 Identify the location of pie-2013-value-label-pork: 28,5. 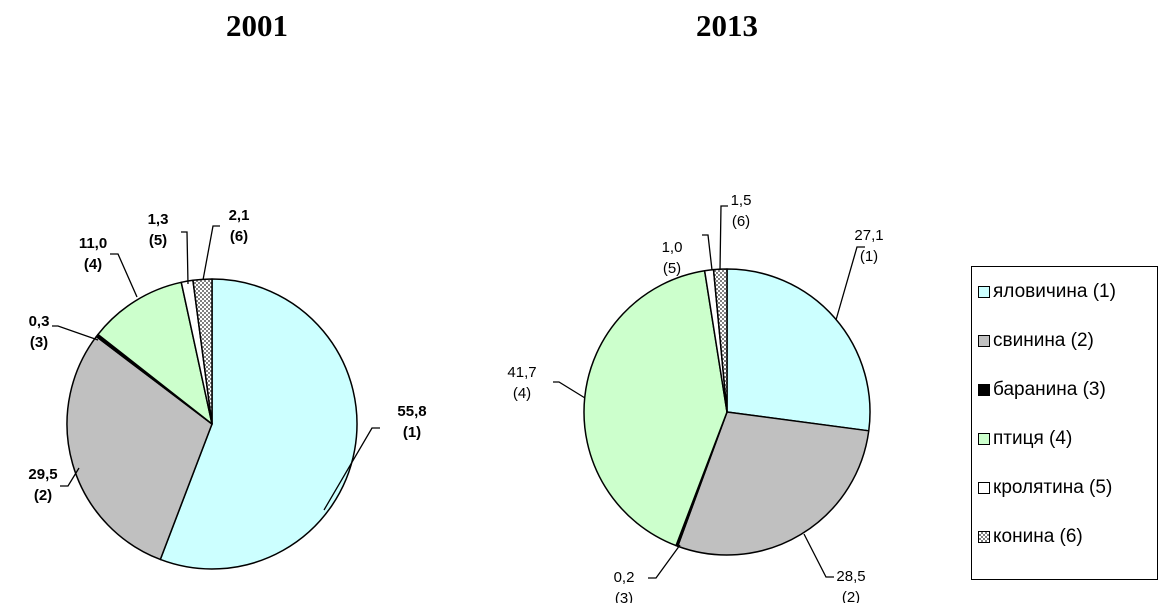
(850, 576).